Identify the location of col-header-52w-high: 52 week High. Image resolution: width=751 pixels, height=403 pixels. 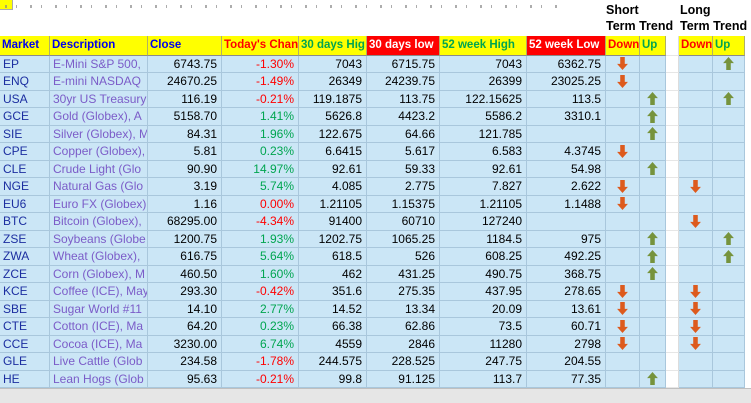
(483, 46).